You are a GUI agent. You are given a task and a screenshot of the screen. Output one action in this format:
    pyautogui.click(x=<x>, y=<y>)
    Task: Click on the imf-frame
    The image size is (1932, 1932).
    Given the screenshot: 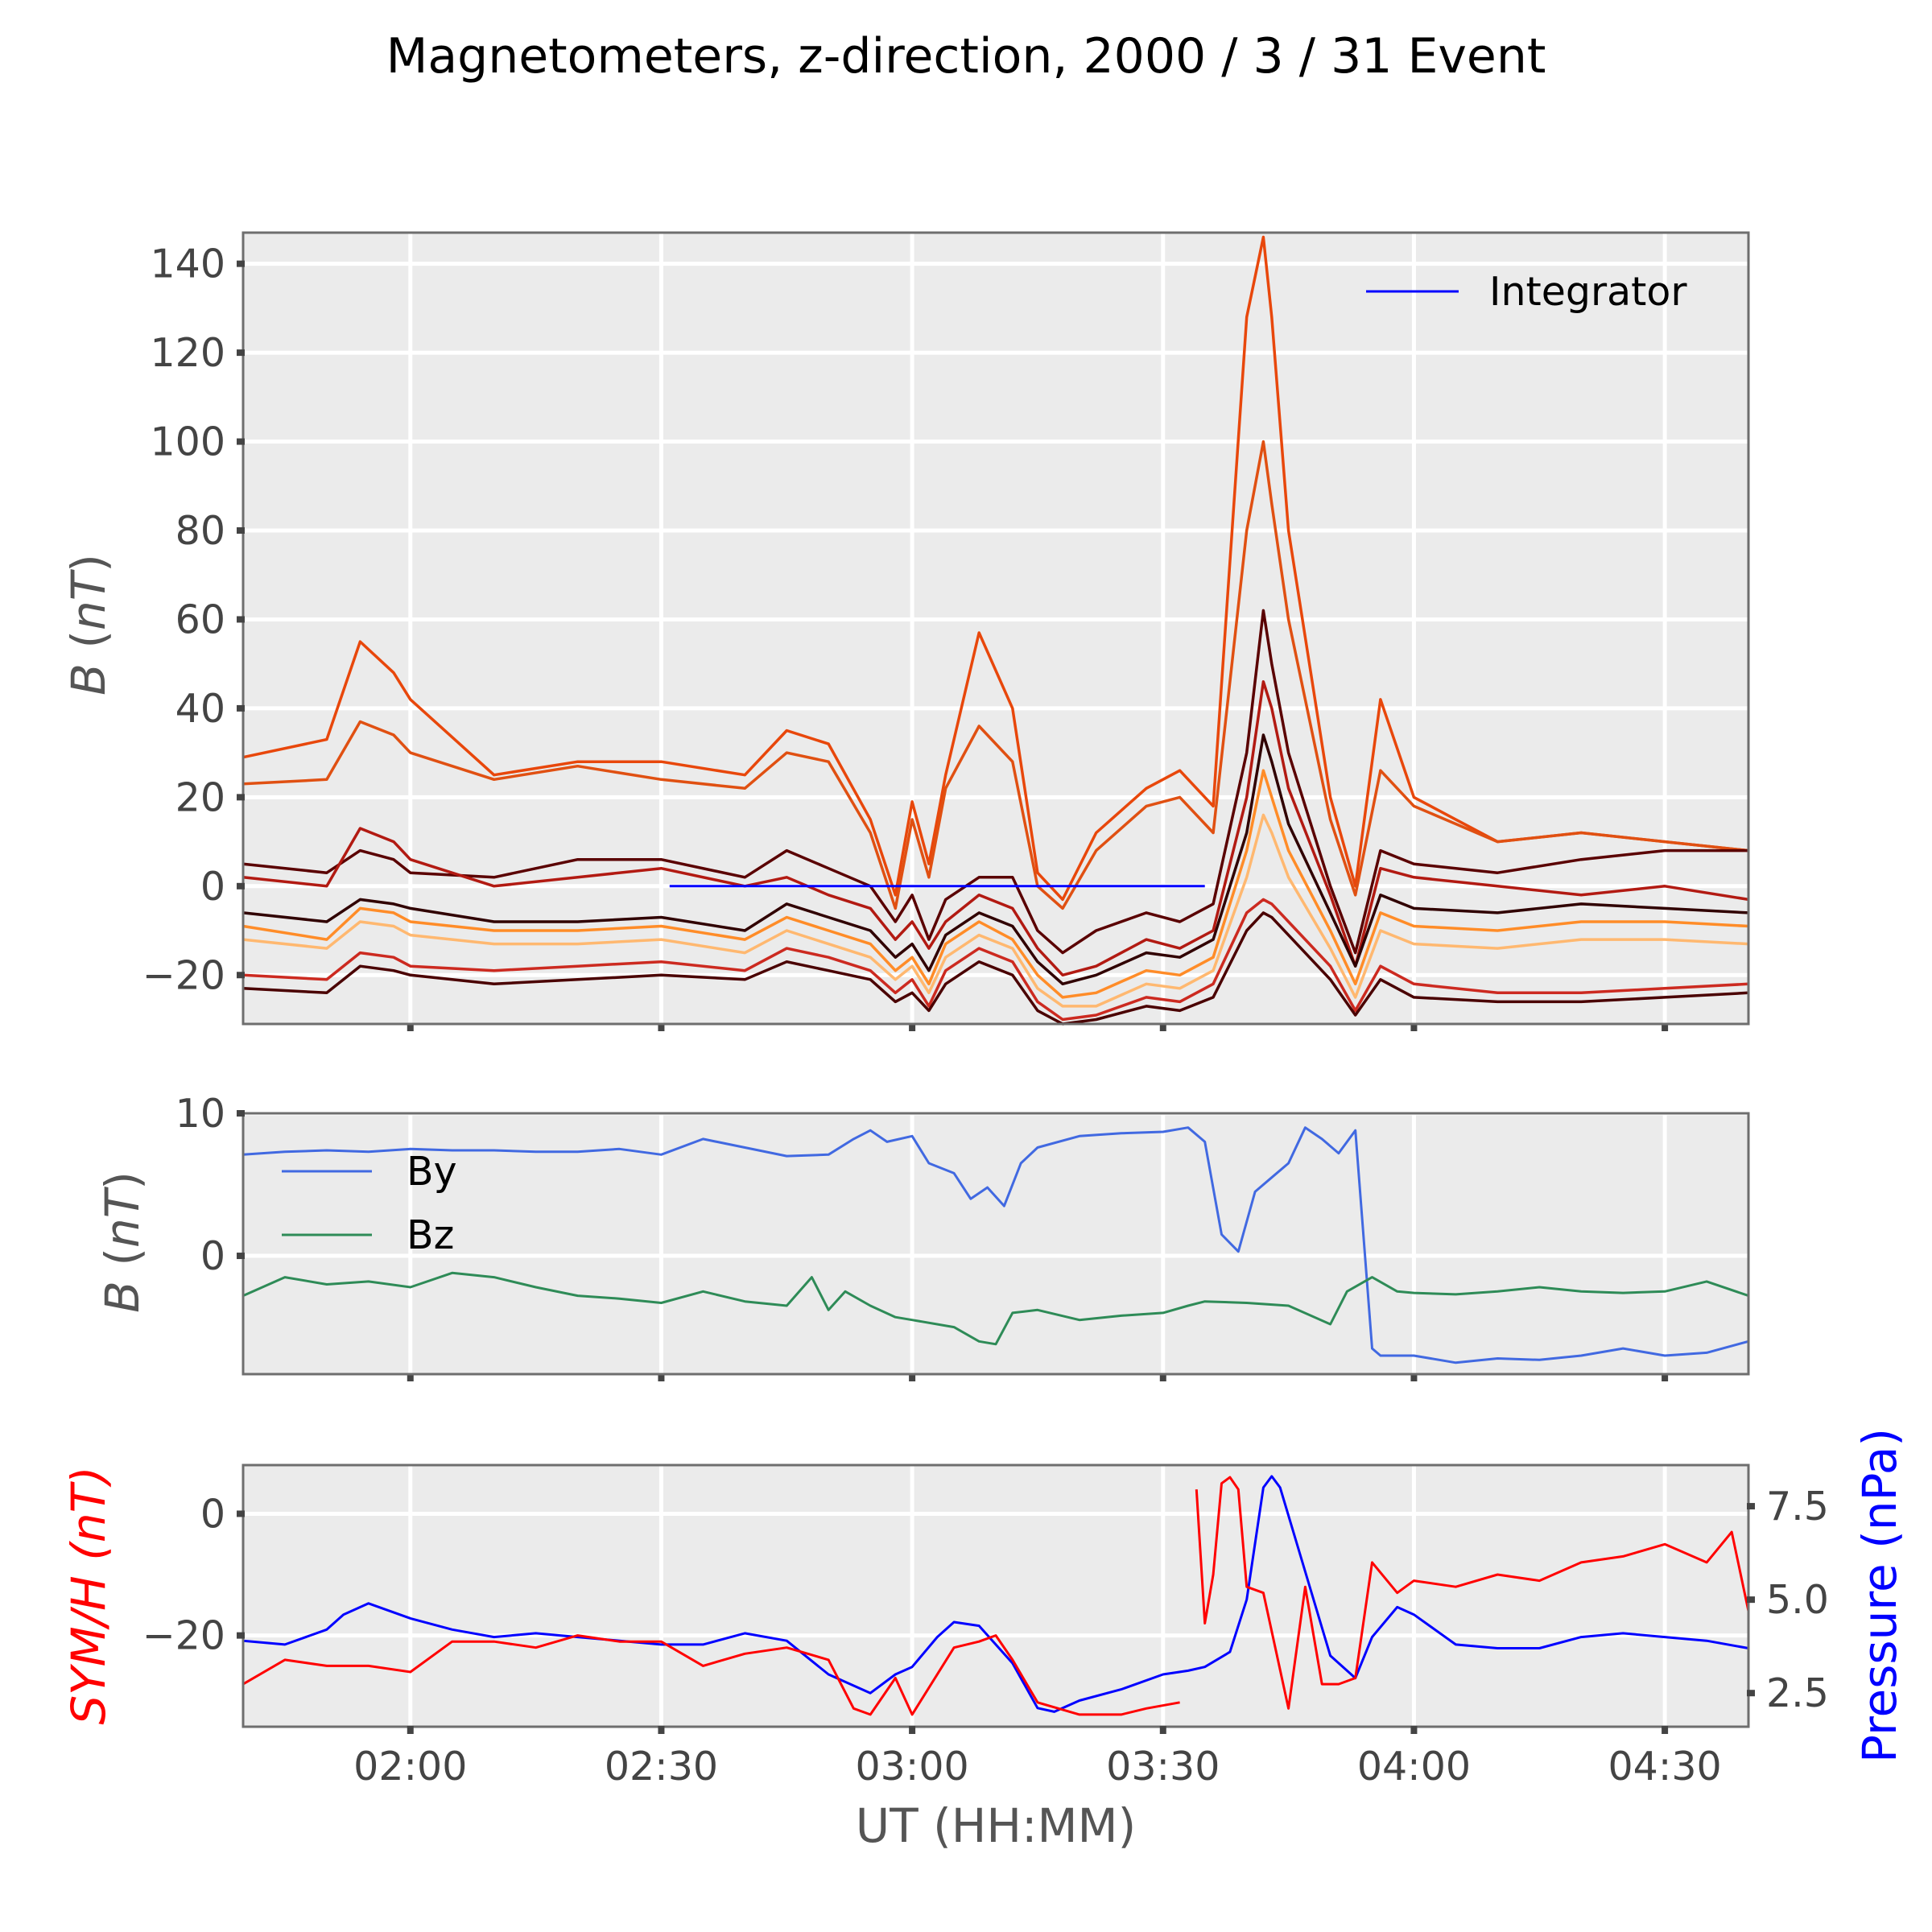 What is the action you would take?
    pyautogui.click(x=996, y=1244)
    